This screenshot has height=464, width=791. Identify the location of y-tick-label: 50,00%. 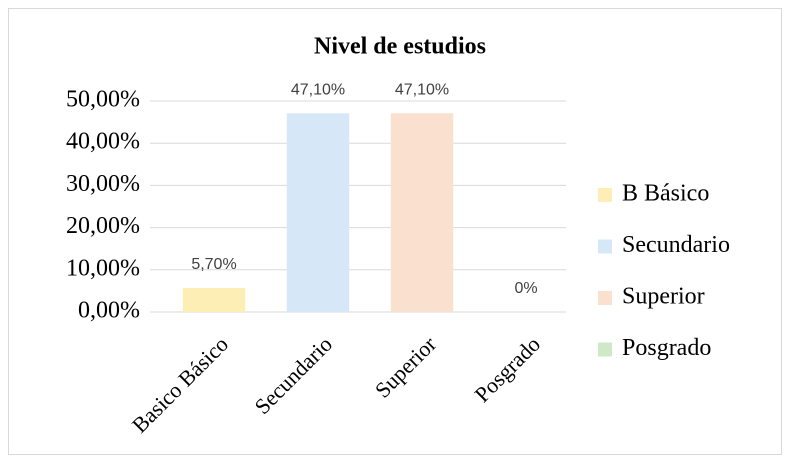
(103, 100).